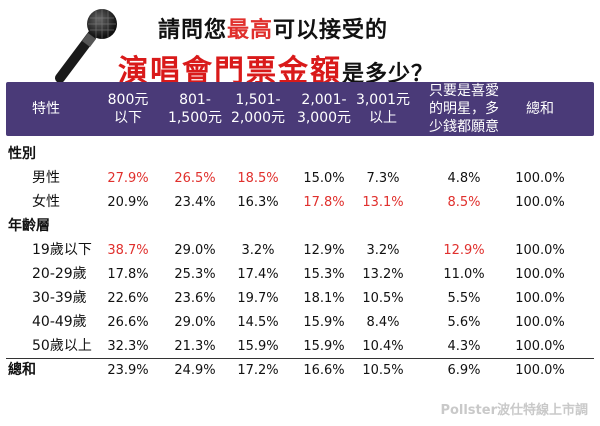  I want to click on microphone-icon, so click(86, 45).